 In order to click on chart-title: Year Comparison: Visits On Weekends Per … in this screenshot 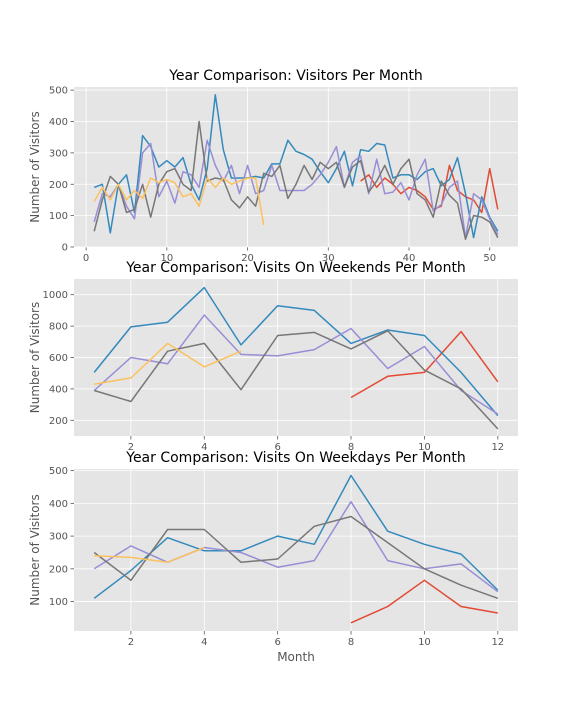, I will do `click(295, 268)`.